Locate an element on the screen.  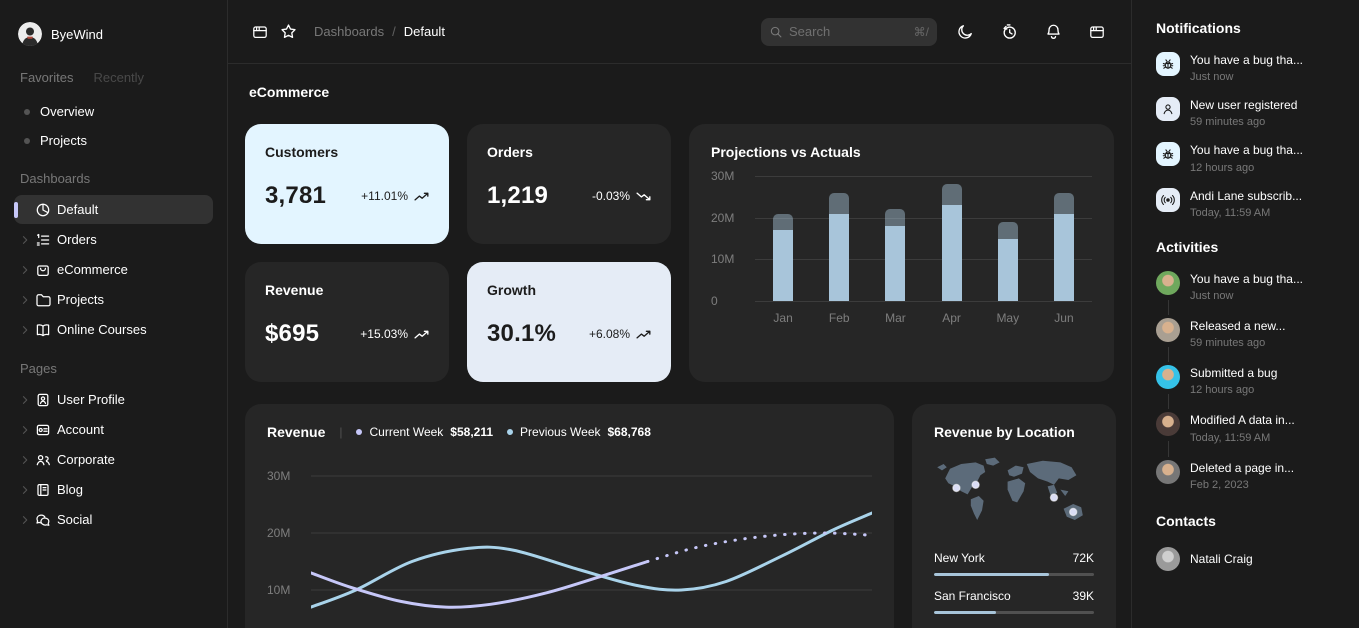
sidebar-item-orders: Orders is located at coordinates (113, 239).